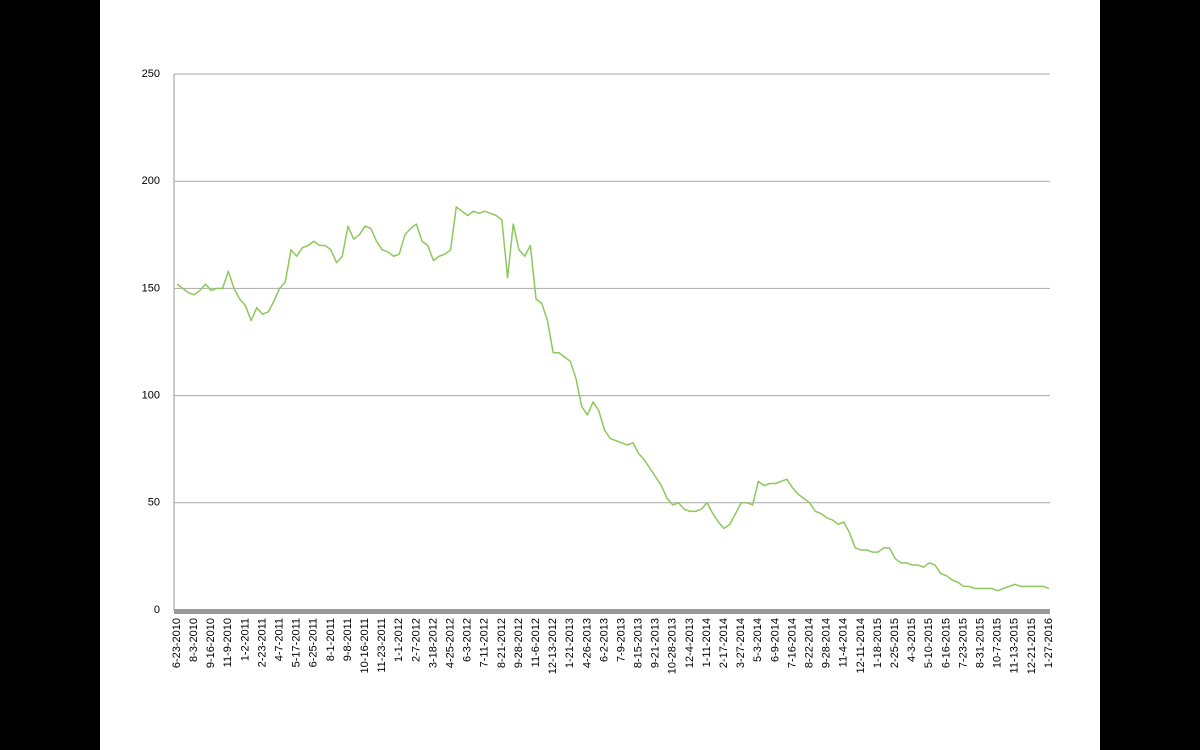 This screenshot has width=1200, height=750. I want to click on x-tick-label: 11-6-2012, so click(536, 642).